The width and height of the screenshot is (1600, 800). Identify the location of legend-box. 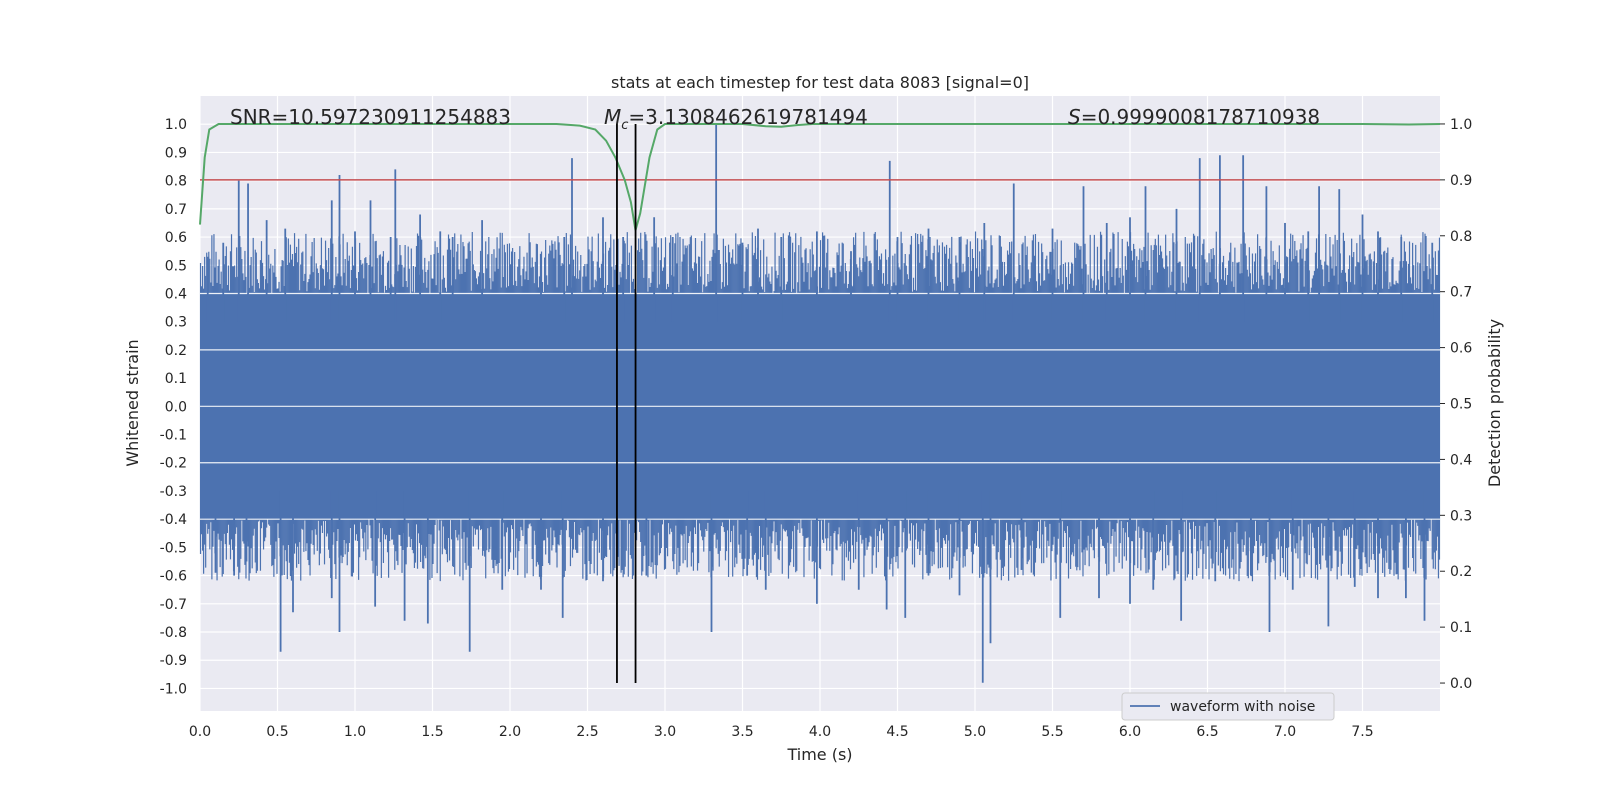
(1228, 706).